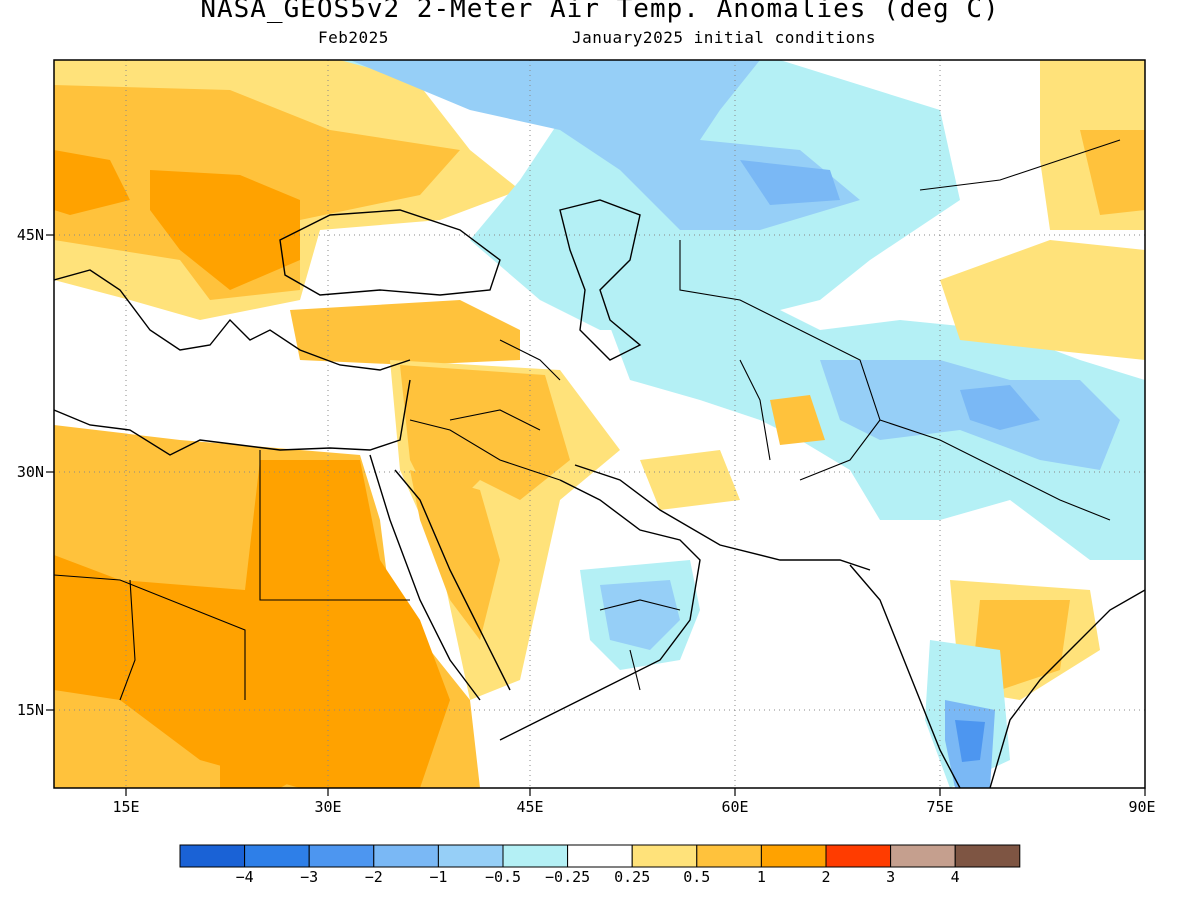  Describe the element at coordinates (1042, 300) in the screenshot. I see `warm-field-wchina` at that location.